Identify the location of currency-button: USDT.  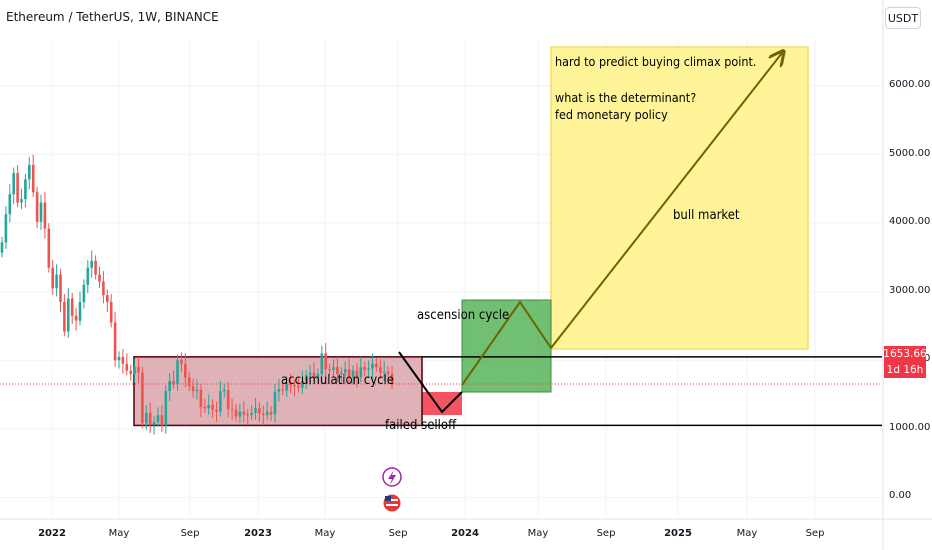
(903, 18).